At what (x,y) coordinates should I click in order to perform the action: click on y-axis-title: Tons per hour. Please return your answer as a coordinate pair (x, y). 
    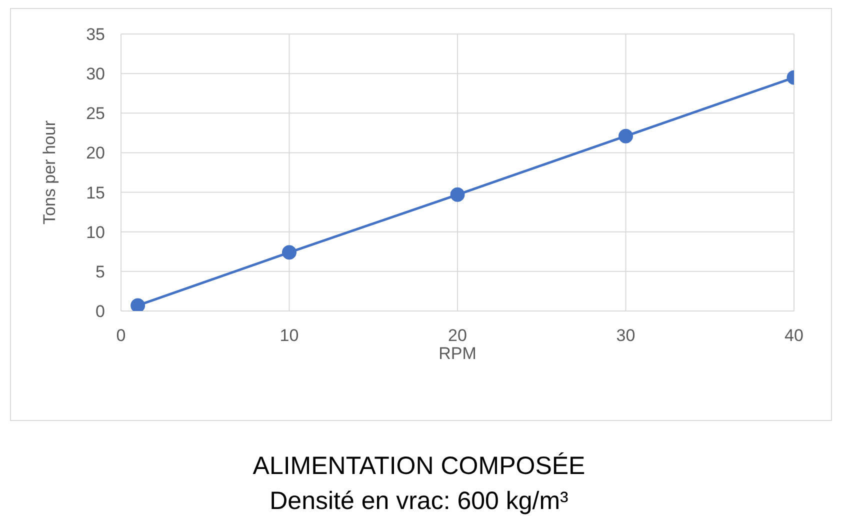
    Looking at the image, I should click on (50, 172).